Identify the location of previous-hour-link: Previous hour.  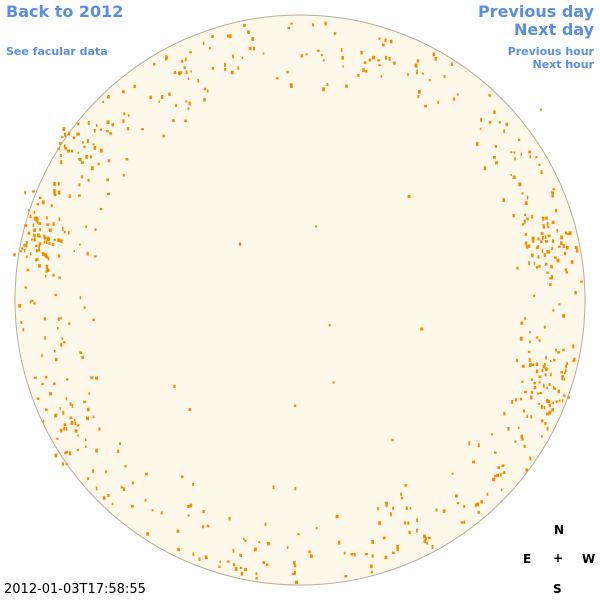
(550, 51).